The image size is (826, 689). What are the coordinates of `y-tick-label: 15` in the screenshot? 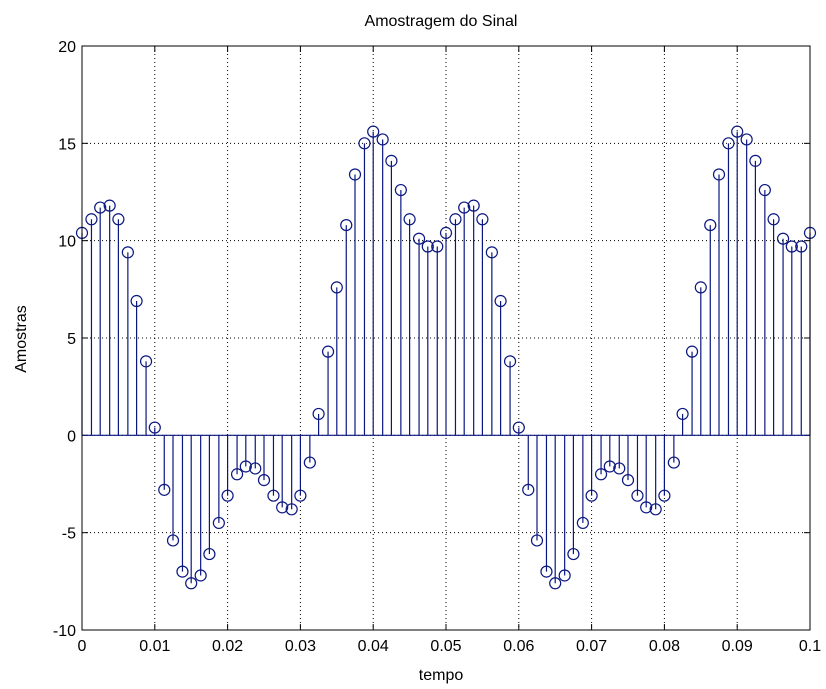 It's located at (67, 144).